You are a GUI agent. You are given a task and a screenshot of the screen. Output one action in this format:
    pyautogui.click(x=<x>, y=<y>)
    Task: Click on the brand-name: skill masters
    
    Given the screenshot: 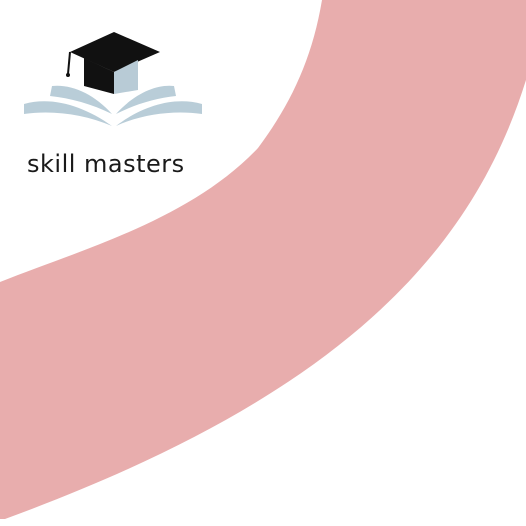 What is the action you would take?
    pyautogui.click(x=106, y=164)
    